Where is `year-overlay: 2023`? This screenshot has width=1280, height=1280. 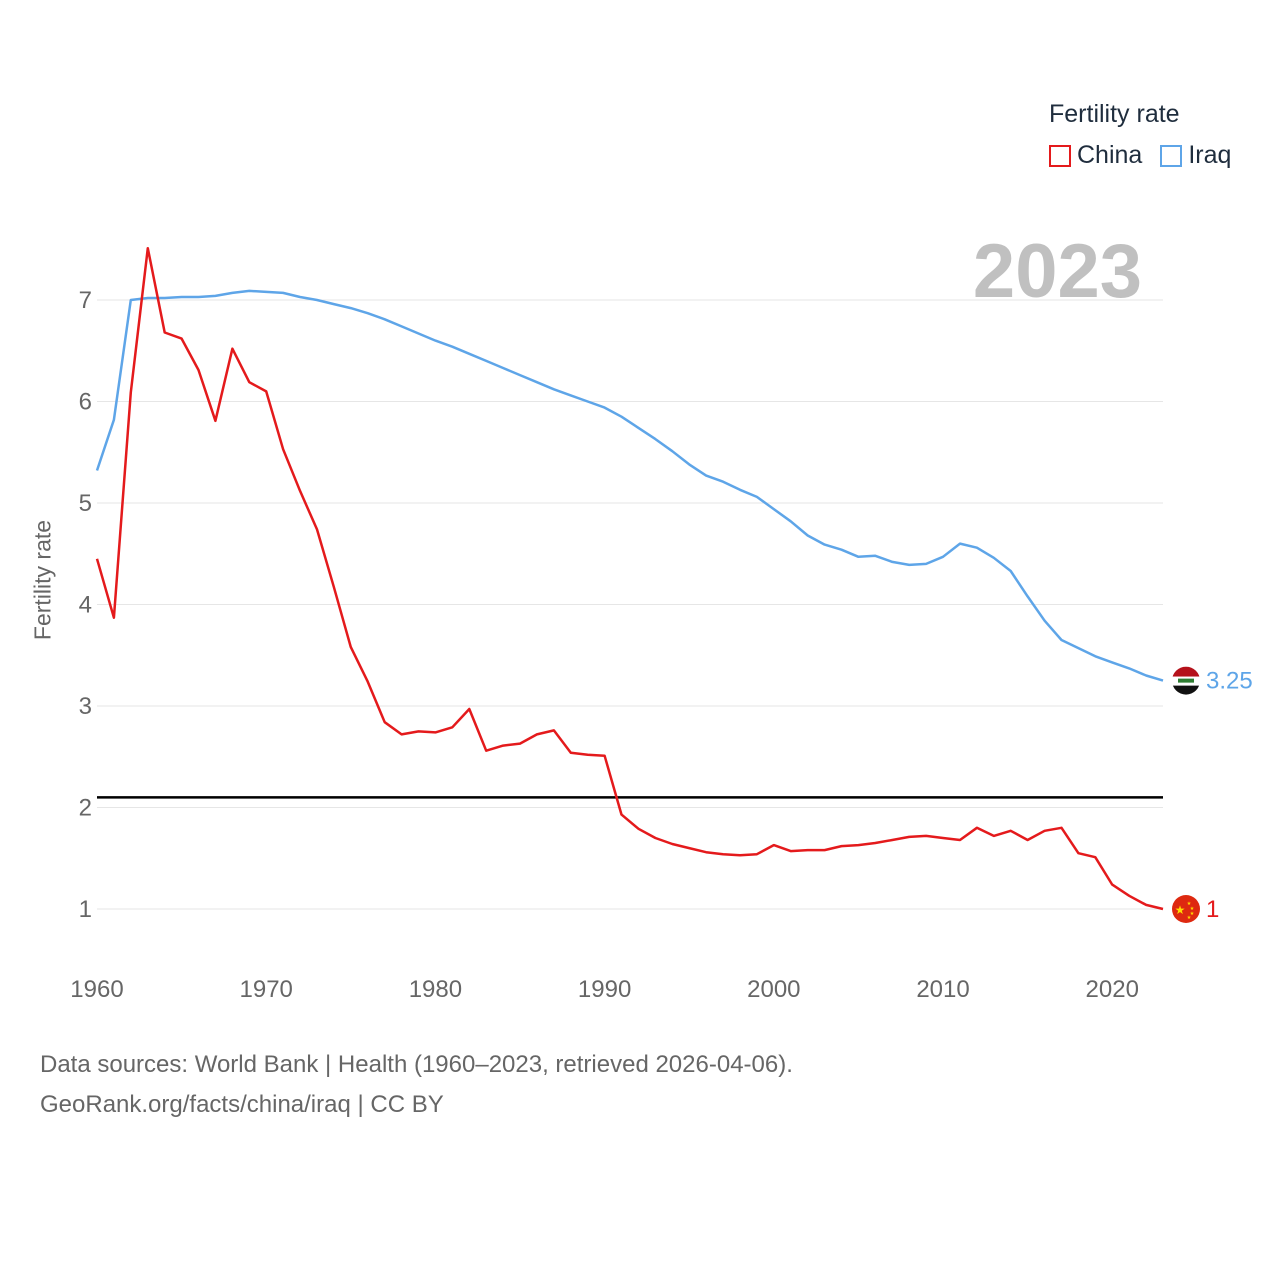
year-overlay: 2023 is located at coordinates (1057, 271).